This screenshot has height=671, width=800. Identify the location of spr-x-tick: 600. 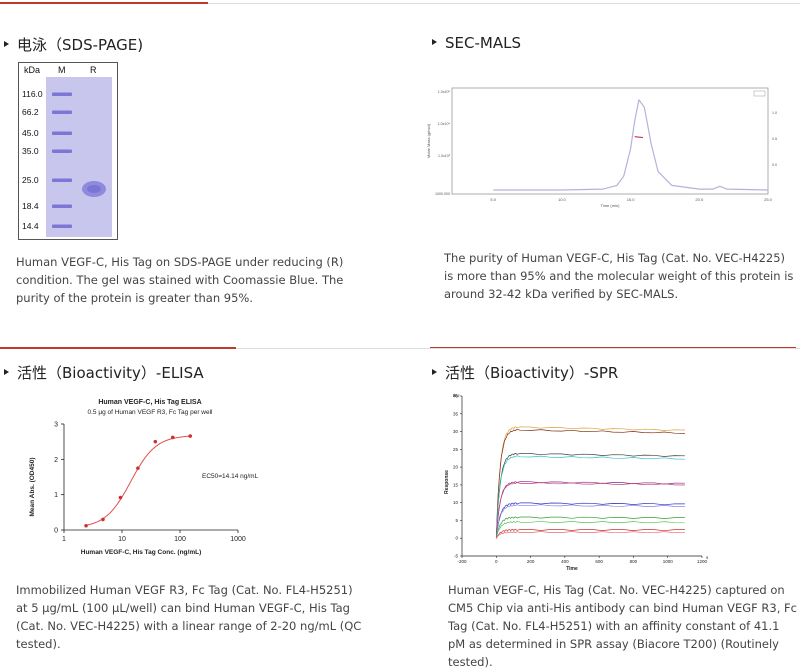
(599, 561).